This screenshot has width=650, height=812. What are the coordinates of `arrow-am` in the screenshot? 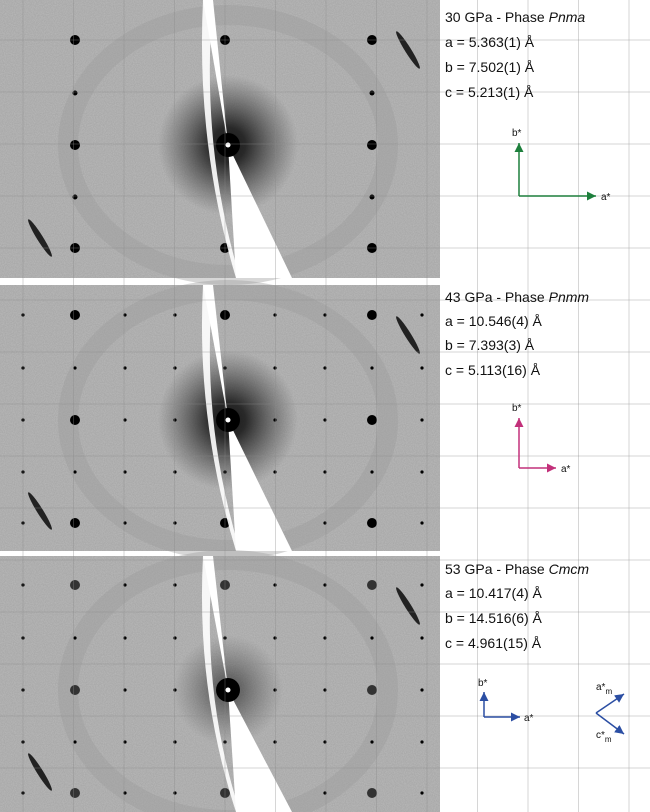 It's located at (610, 703).